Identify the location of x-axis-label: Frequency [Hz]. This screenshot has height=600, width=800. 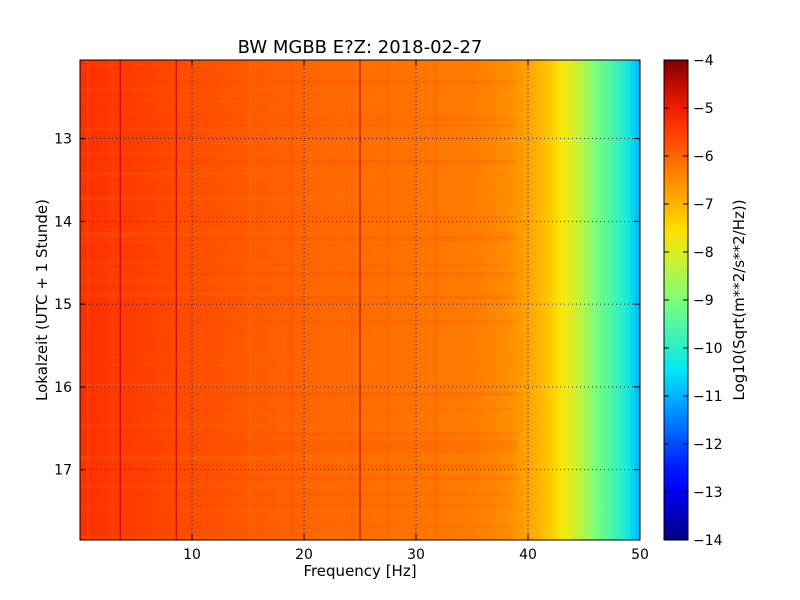
(359, 571).